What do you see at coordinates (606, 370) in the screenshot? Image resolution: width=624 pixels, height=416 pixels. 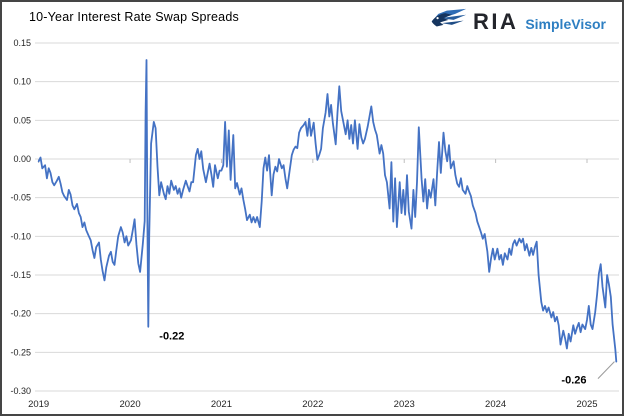 I see `annotation-leader-line` at bounding box center [606, 370].